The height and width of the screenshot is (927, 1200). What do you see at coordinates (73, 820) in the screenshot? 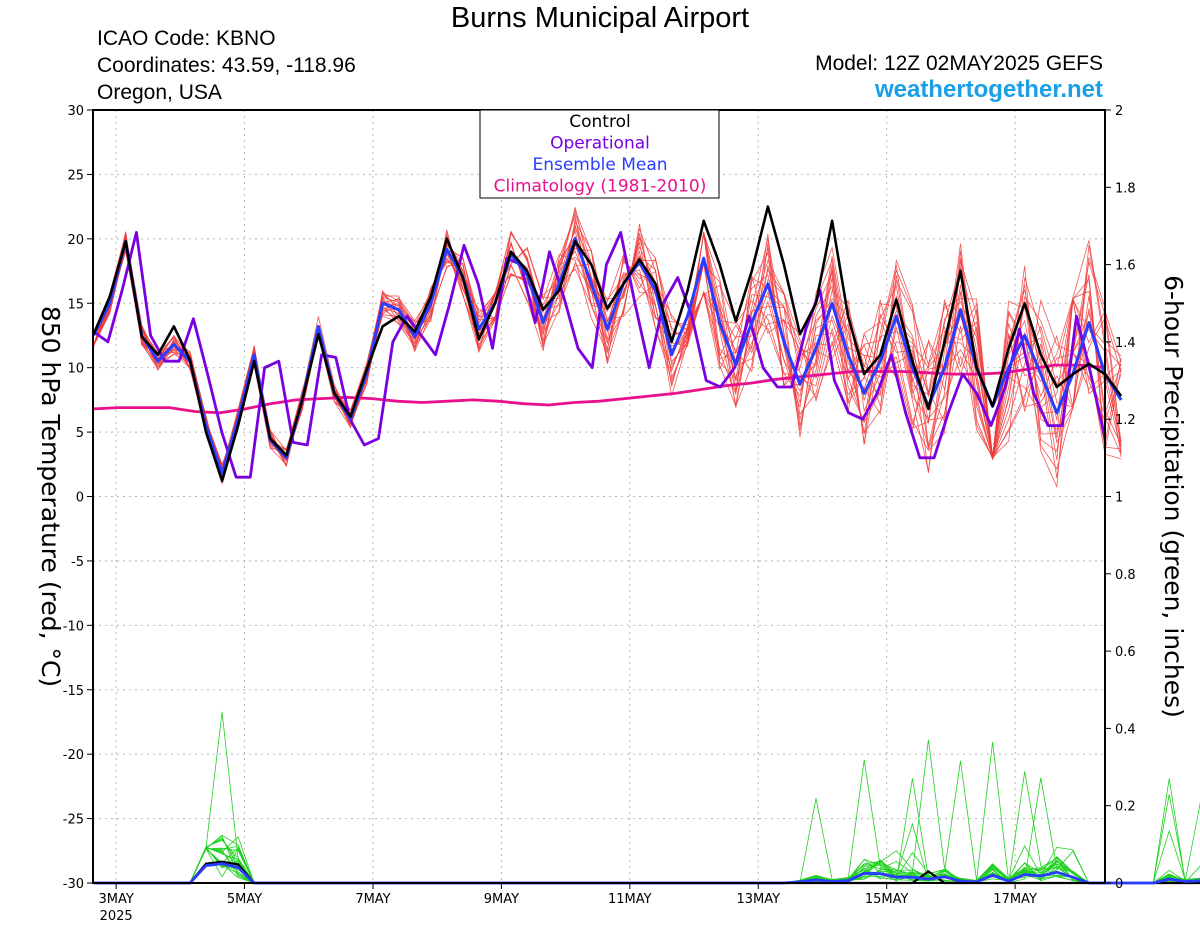
I see `y-tick-label: -25` at bounding box center [73, 820].